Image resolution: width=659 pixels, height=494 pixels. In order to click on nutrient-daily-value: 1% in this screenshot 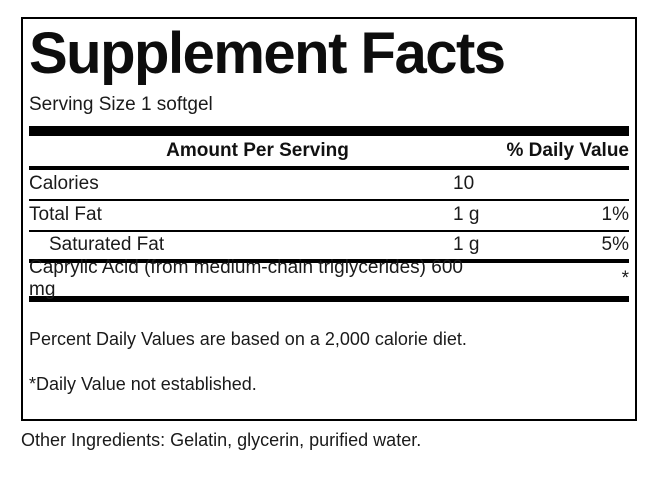, I will do `click(615, 215)`.